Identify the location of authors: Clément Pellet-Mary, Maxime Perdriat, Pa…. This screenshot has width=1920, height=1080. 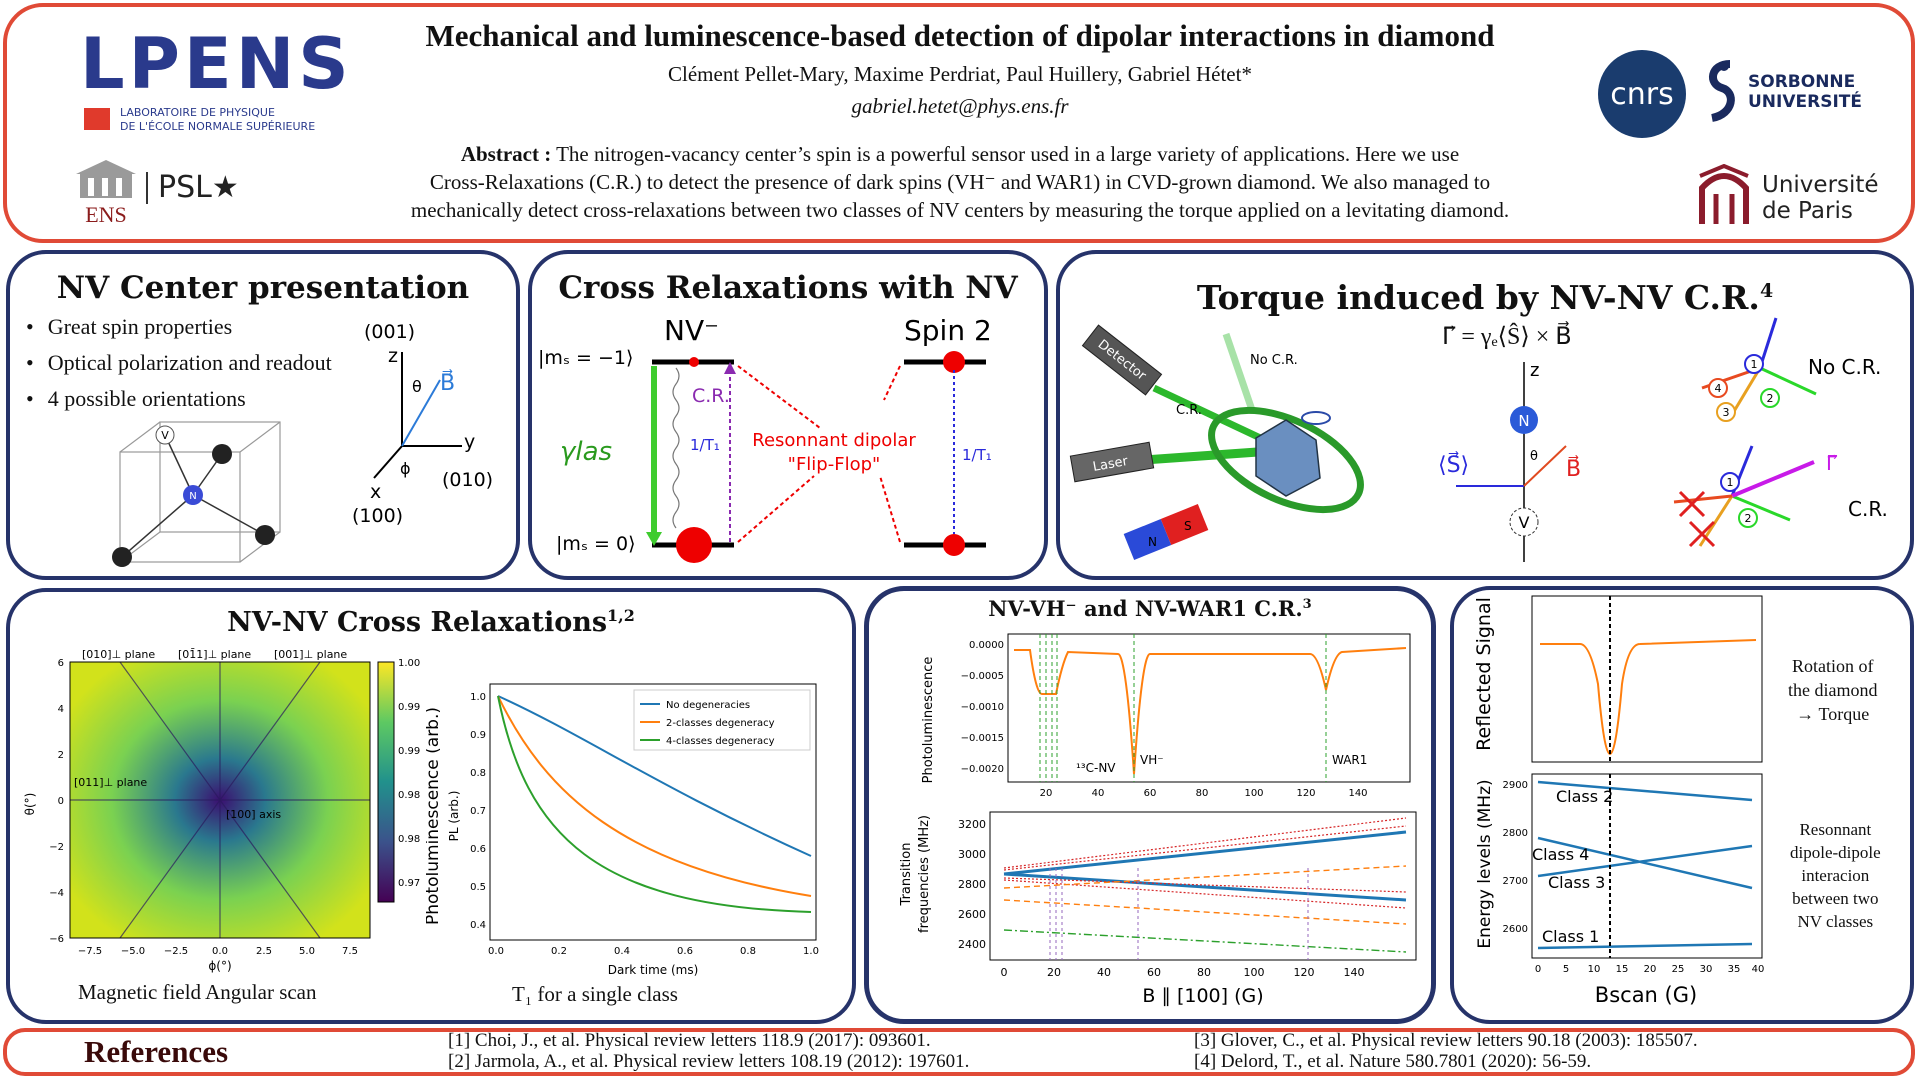
(960, 74).